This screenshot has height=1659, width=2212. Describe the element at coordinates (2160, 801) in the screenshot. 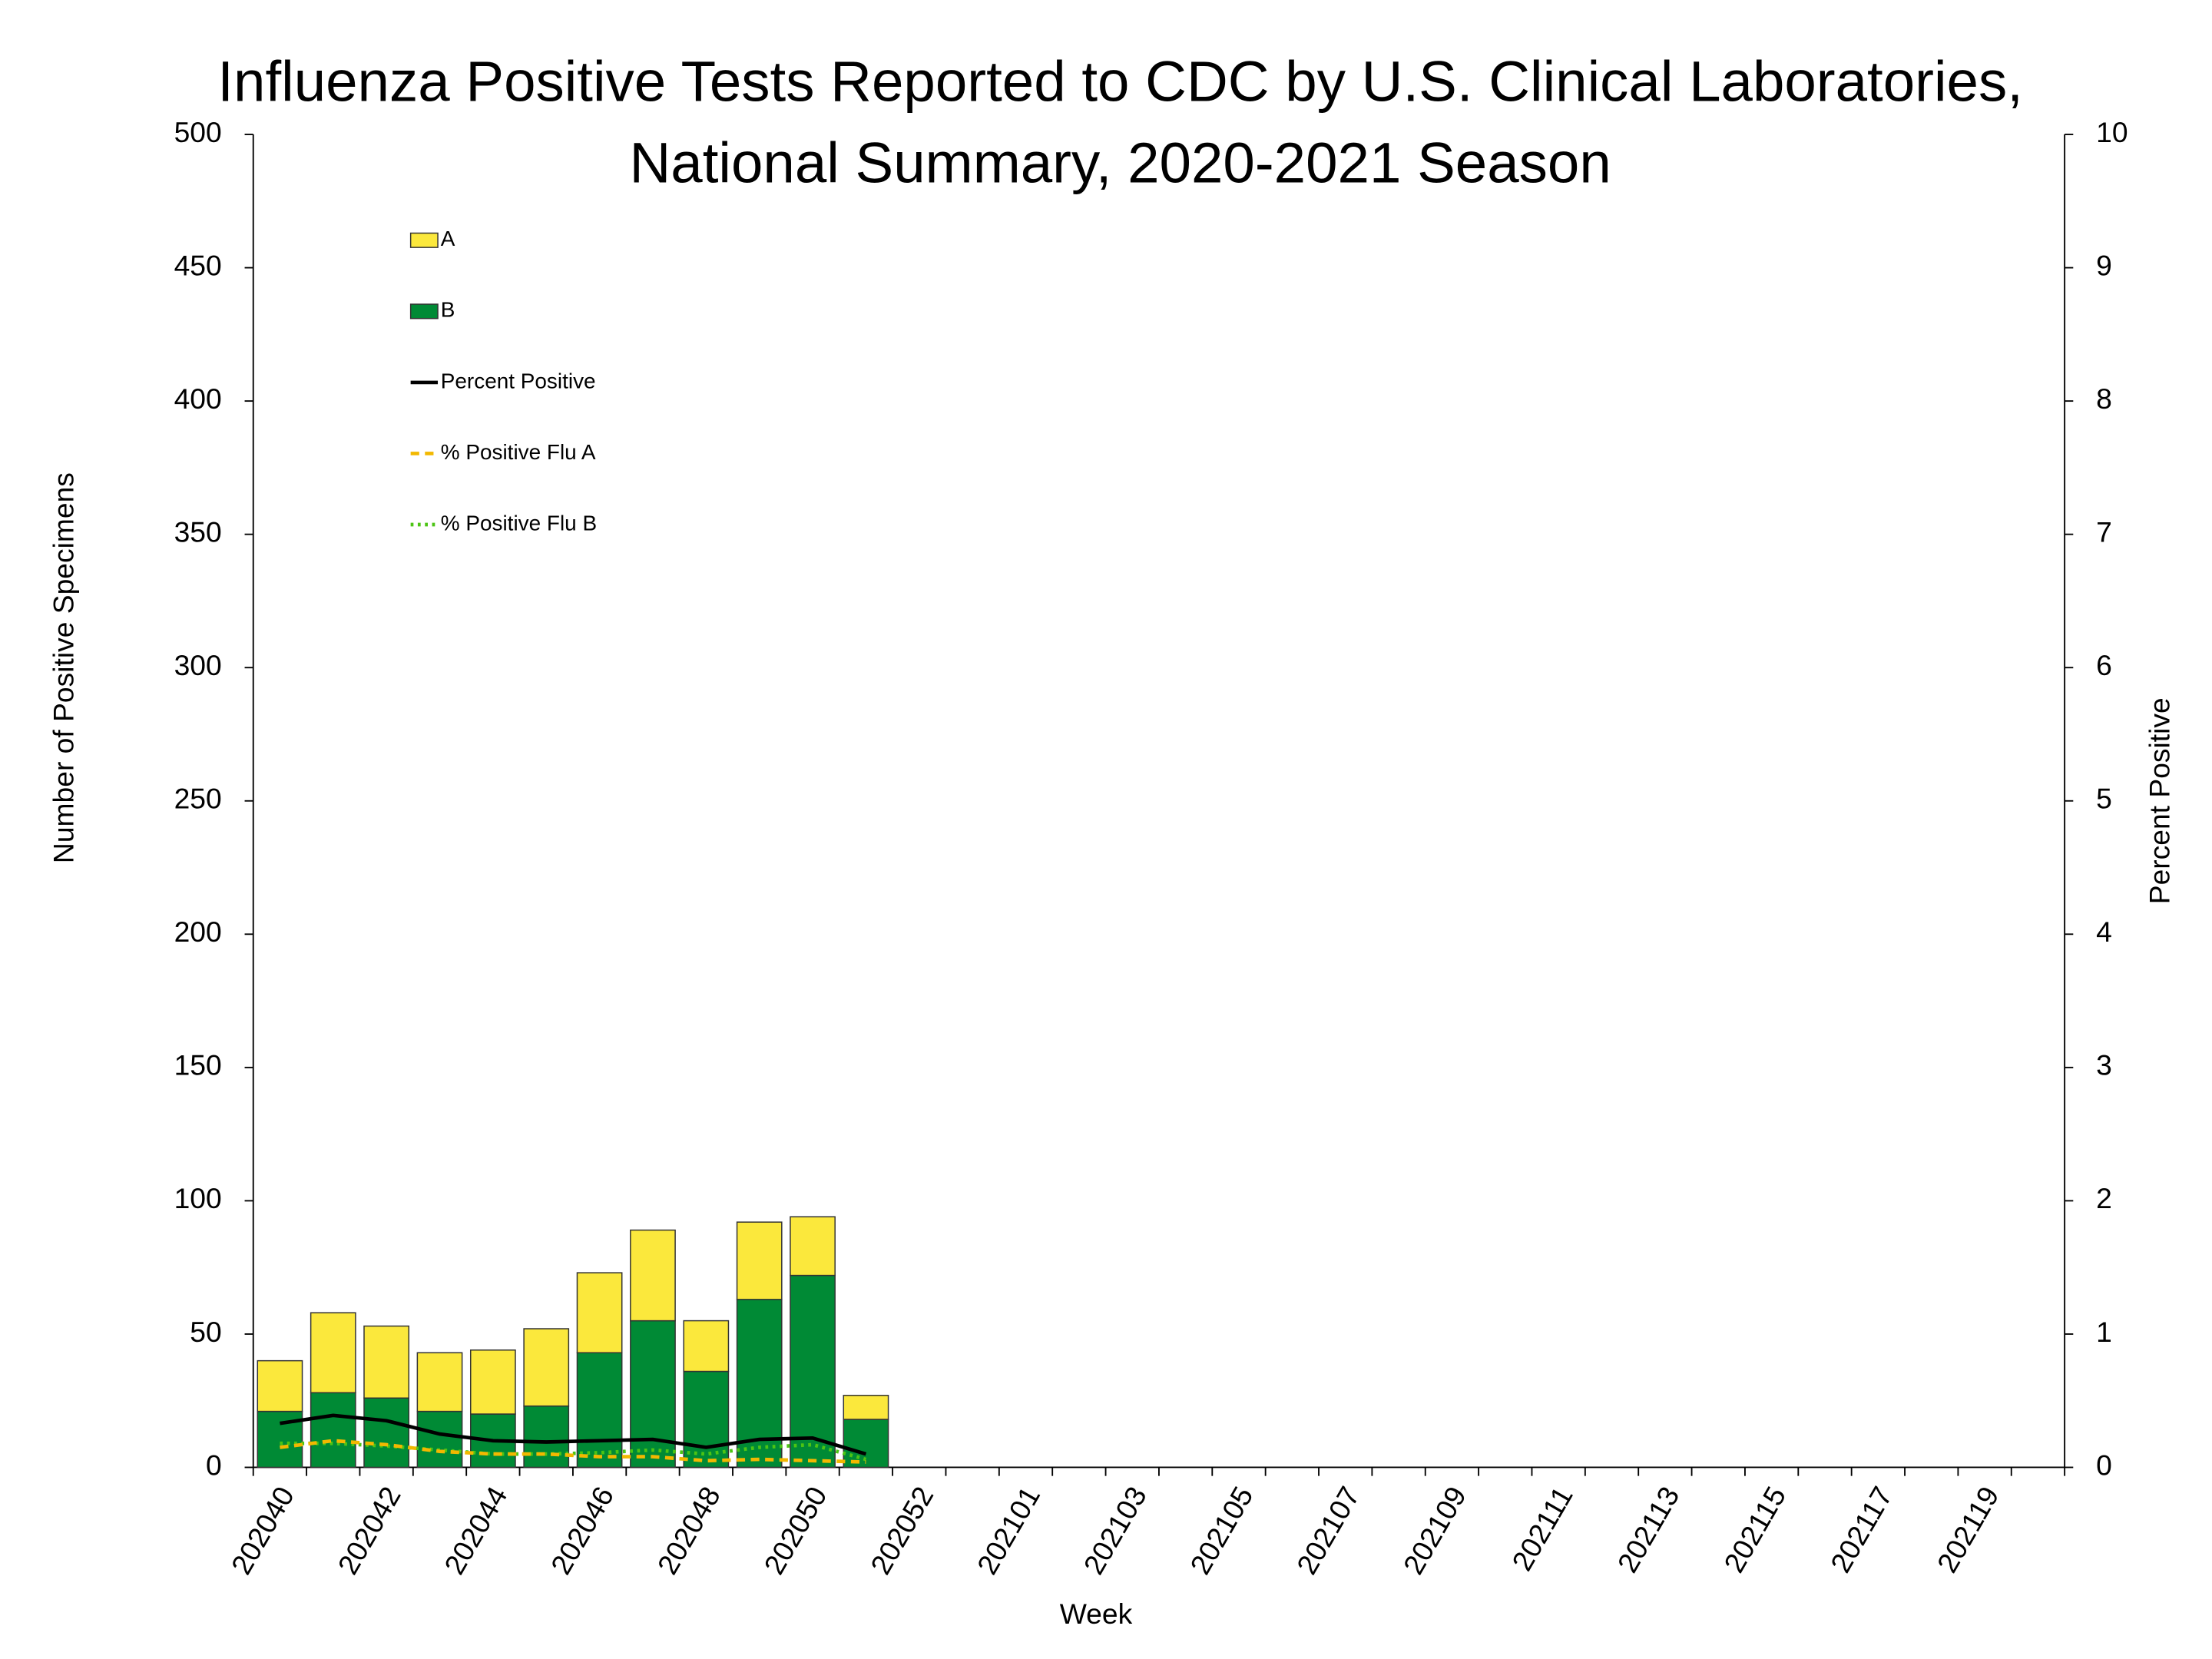

I see `y2-axis-label: Percent Positive` at that location.